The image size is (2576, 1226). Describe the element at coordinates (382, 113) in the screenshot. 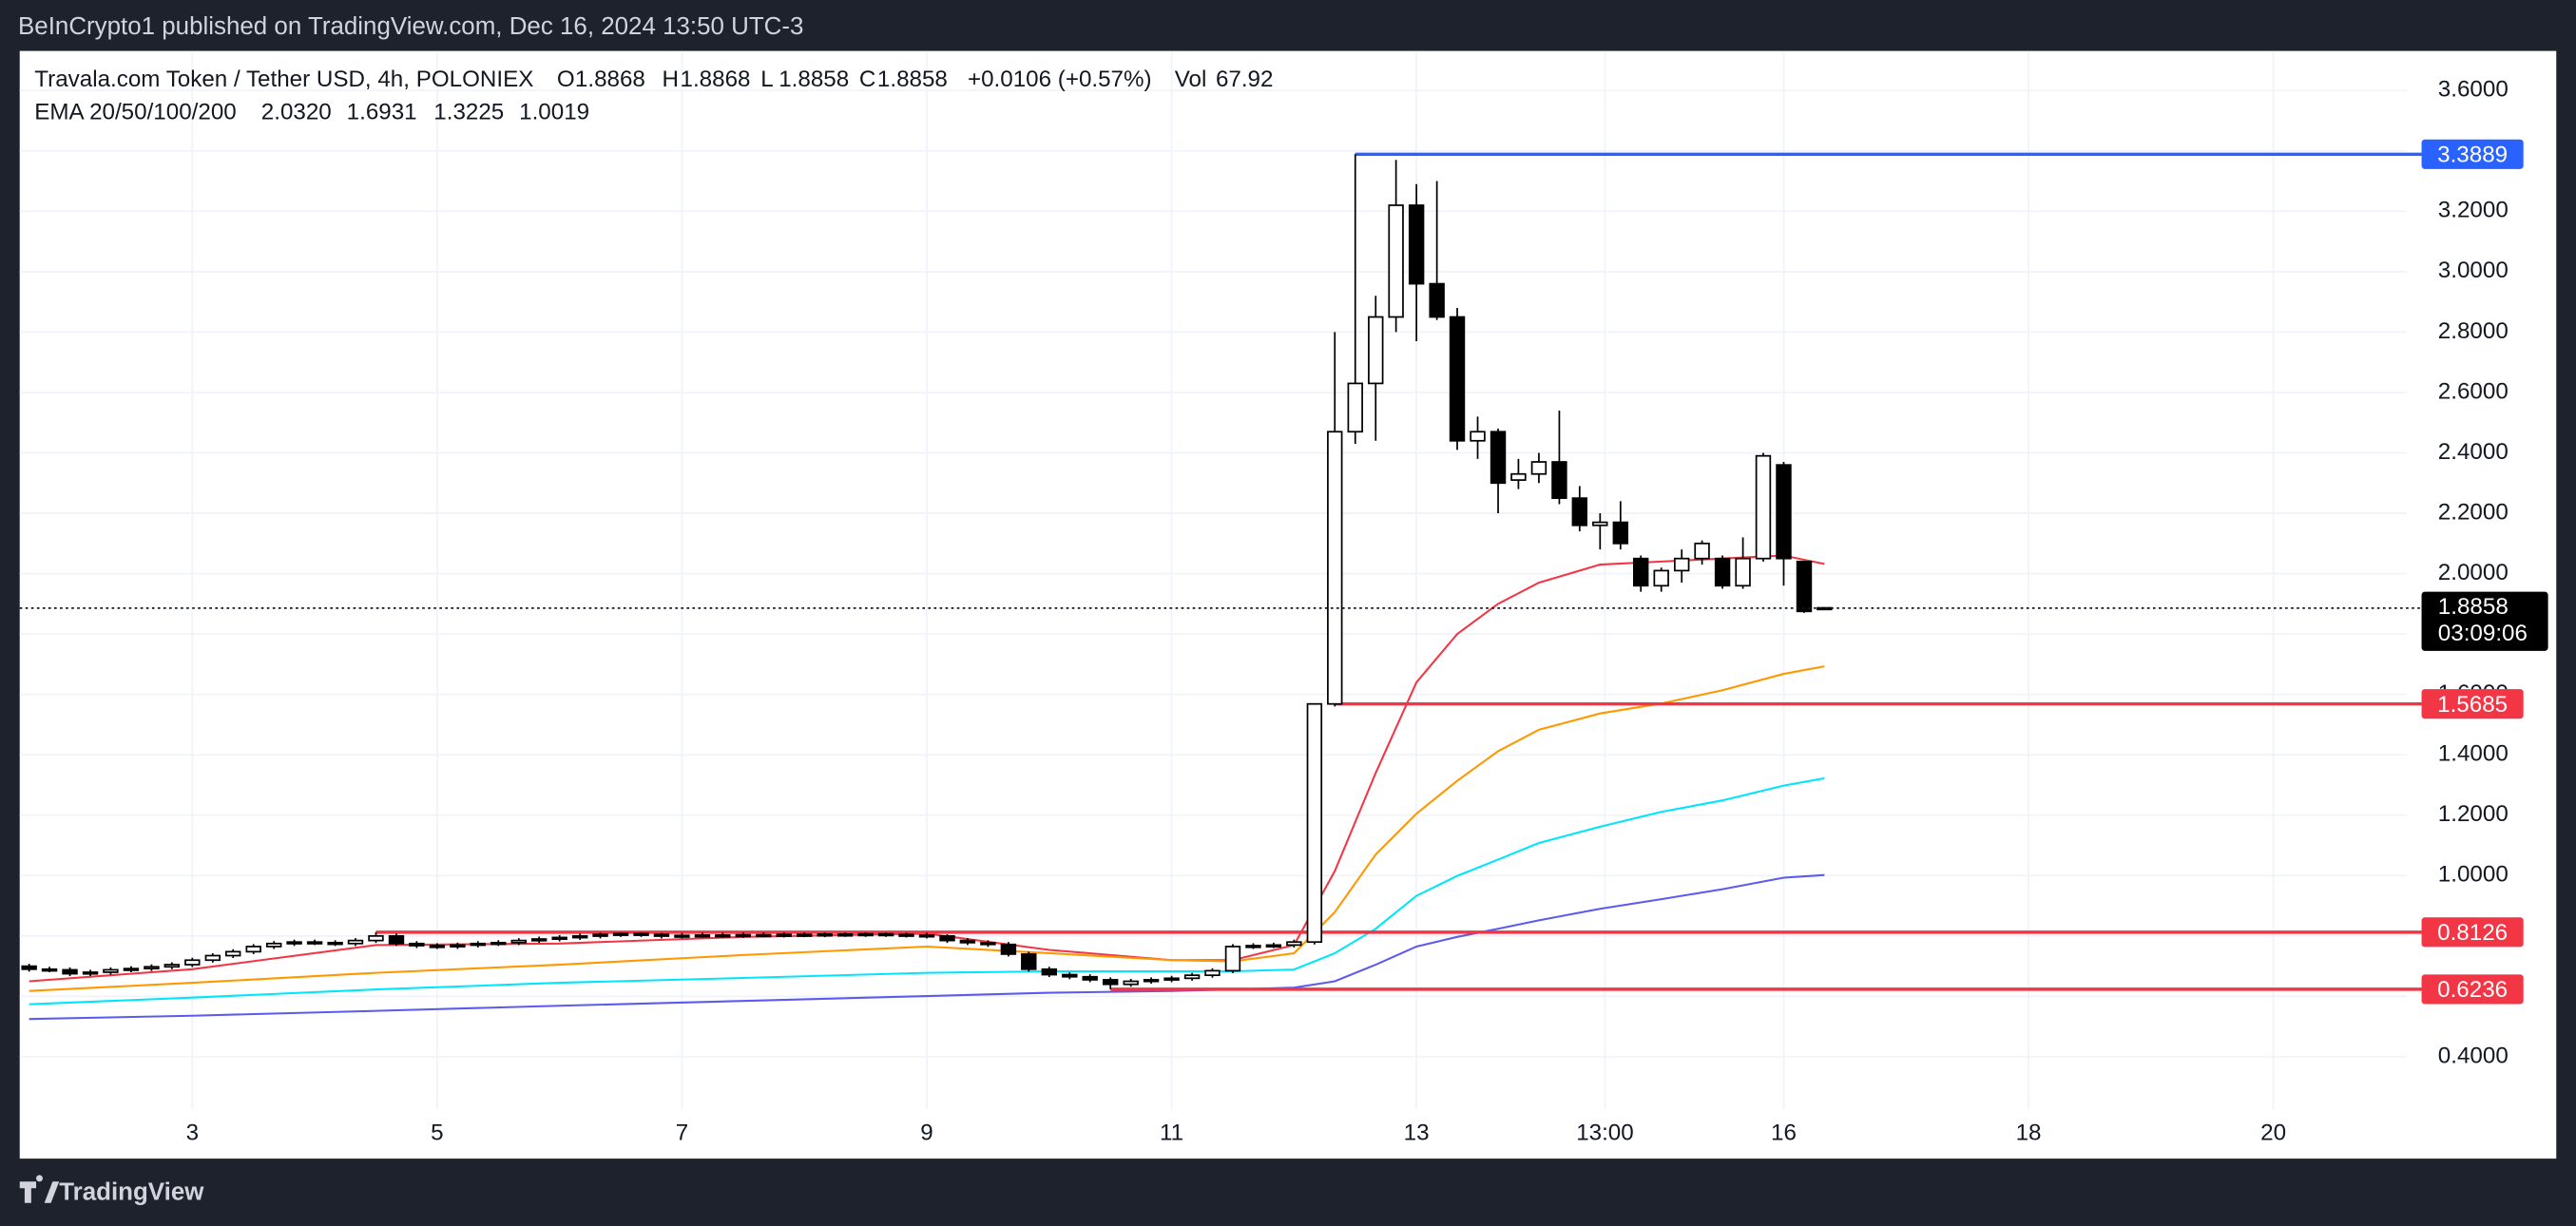

I see `ema-value: 1.6931` at that location.